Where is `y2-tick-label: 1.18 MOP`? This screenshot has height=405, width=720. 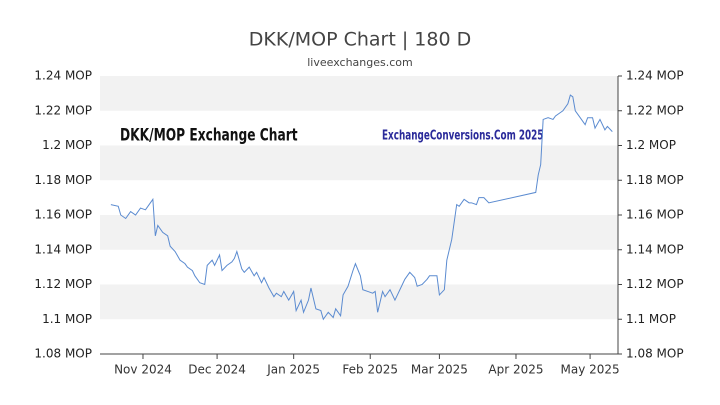
y2-tick-label: 1.18 MOP is located at coordinates (655, 180).